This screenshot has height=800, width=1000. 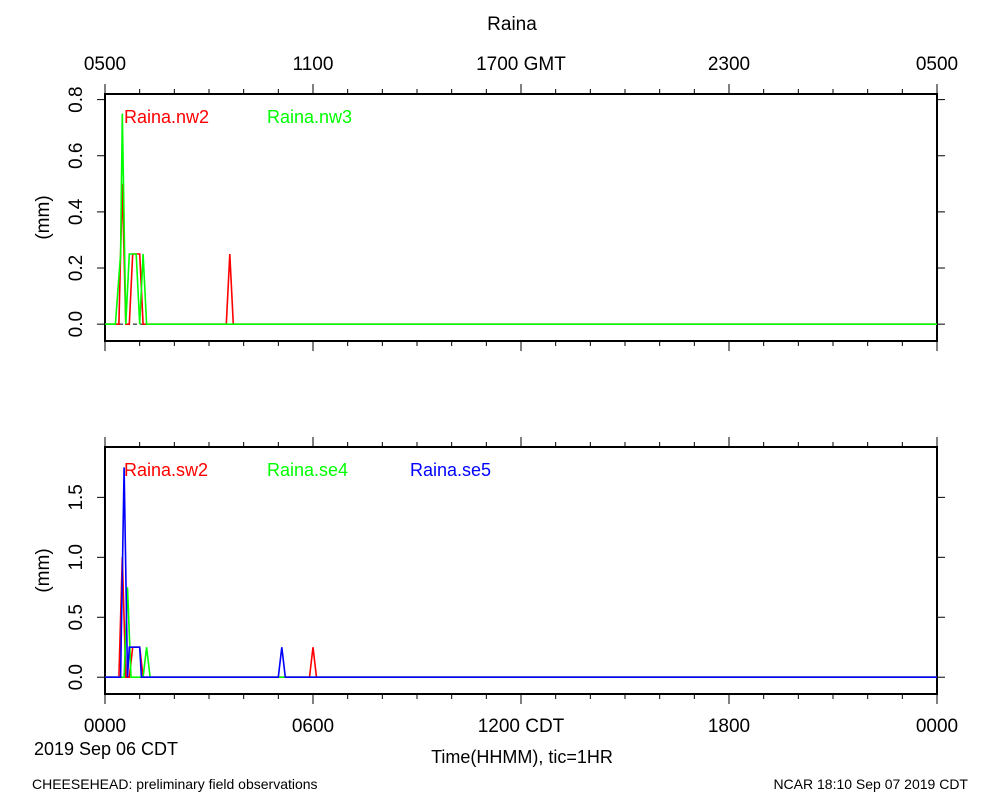 What do you see at coordinates (76, 268) in the screenshot?
I see `y-tick-label: 0.2` at bounding box center [76, 268].